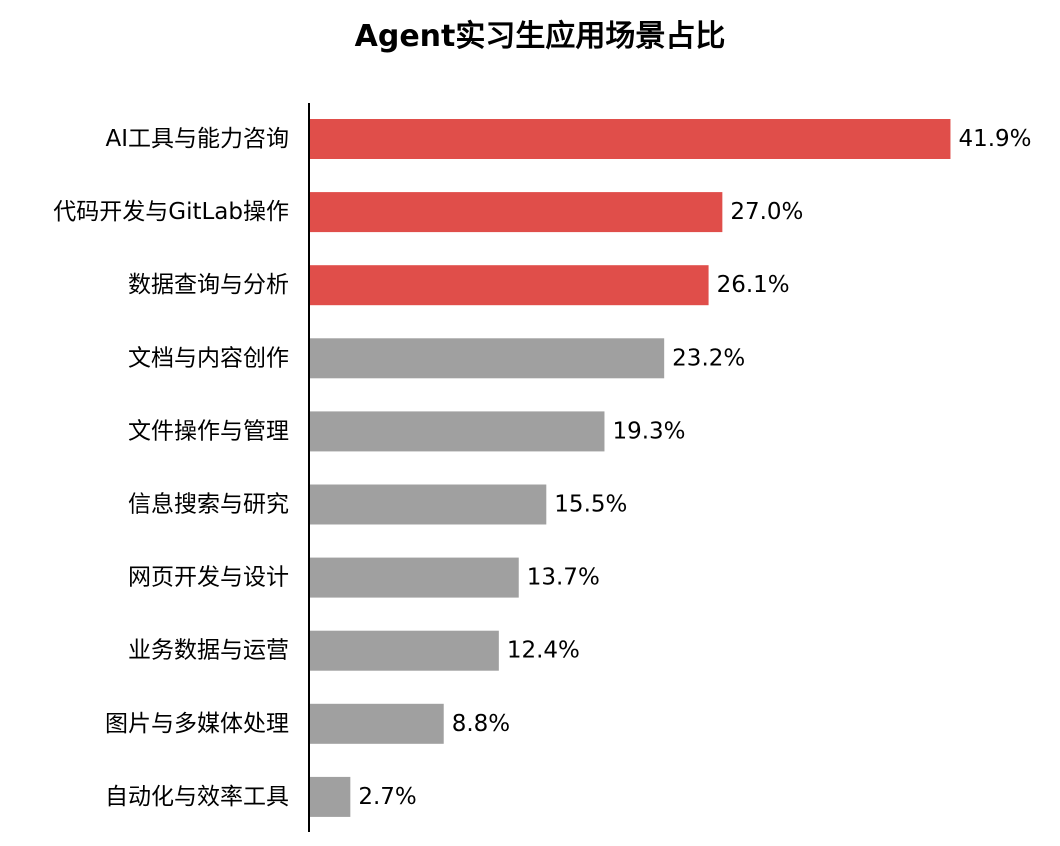  I want to click on value-label: 15.5%, so click(590, 505).